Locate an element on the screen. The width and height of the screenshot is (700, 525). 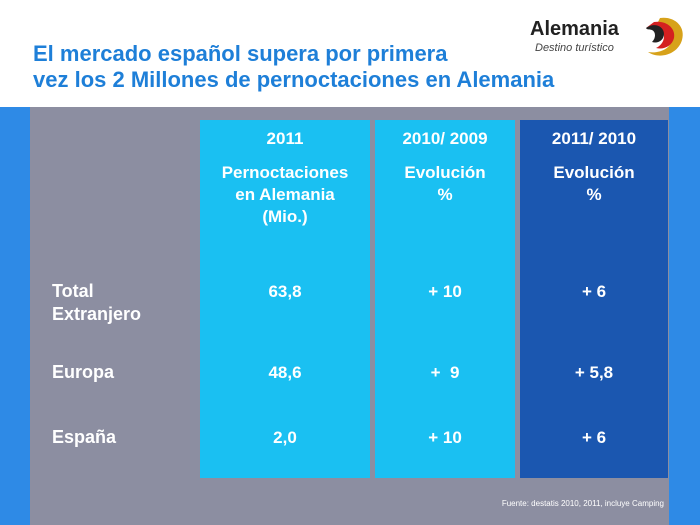
table-cell: + 9 is located at coordinates (445, 372).